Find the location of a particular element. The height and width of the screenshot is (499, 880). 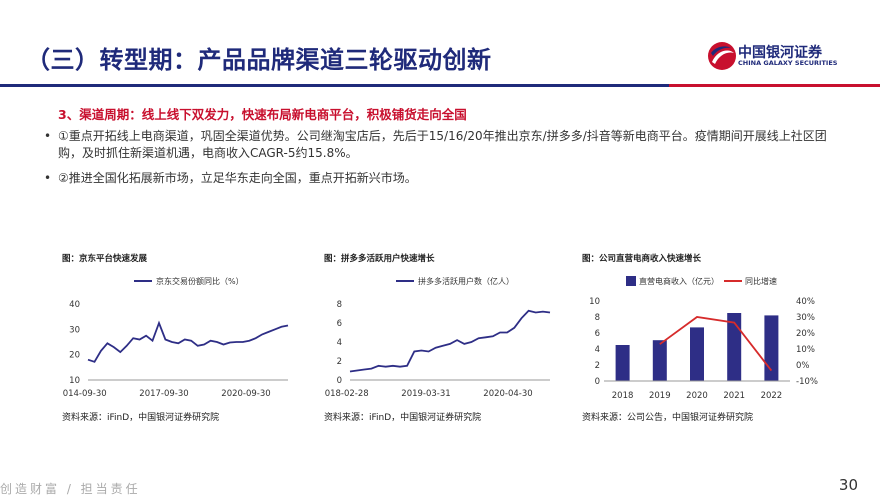

x-tick-label: 2021 is located at coordinates (734, 396).